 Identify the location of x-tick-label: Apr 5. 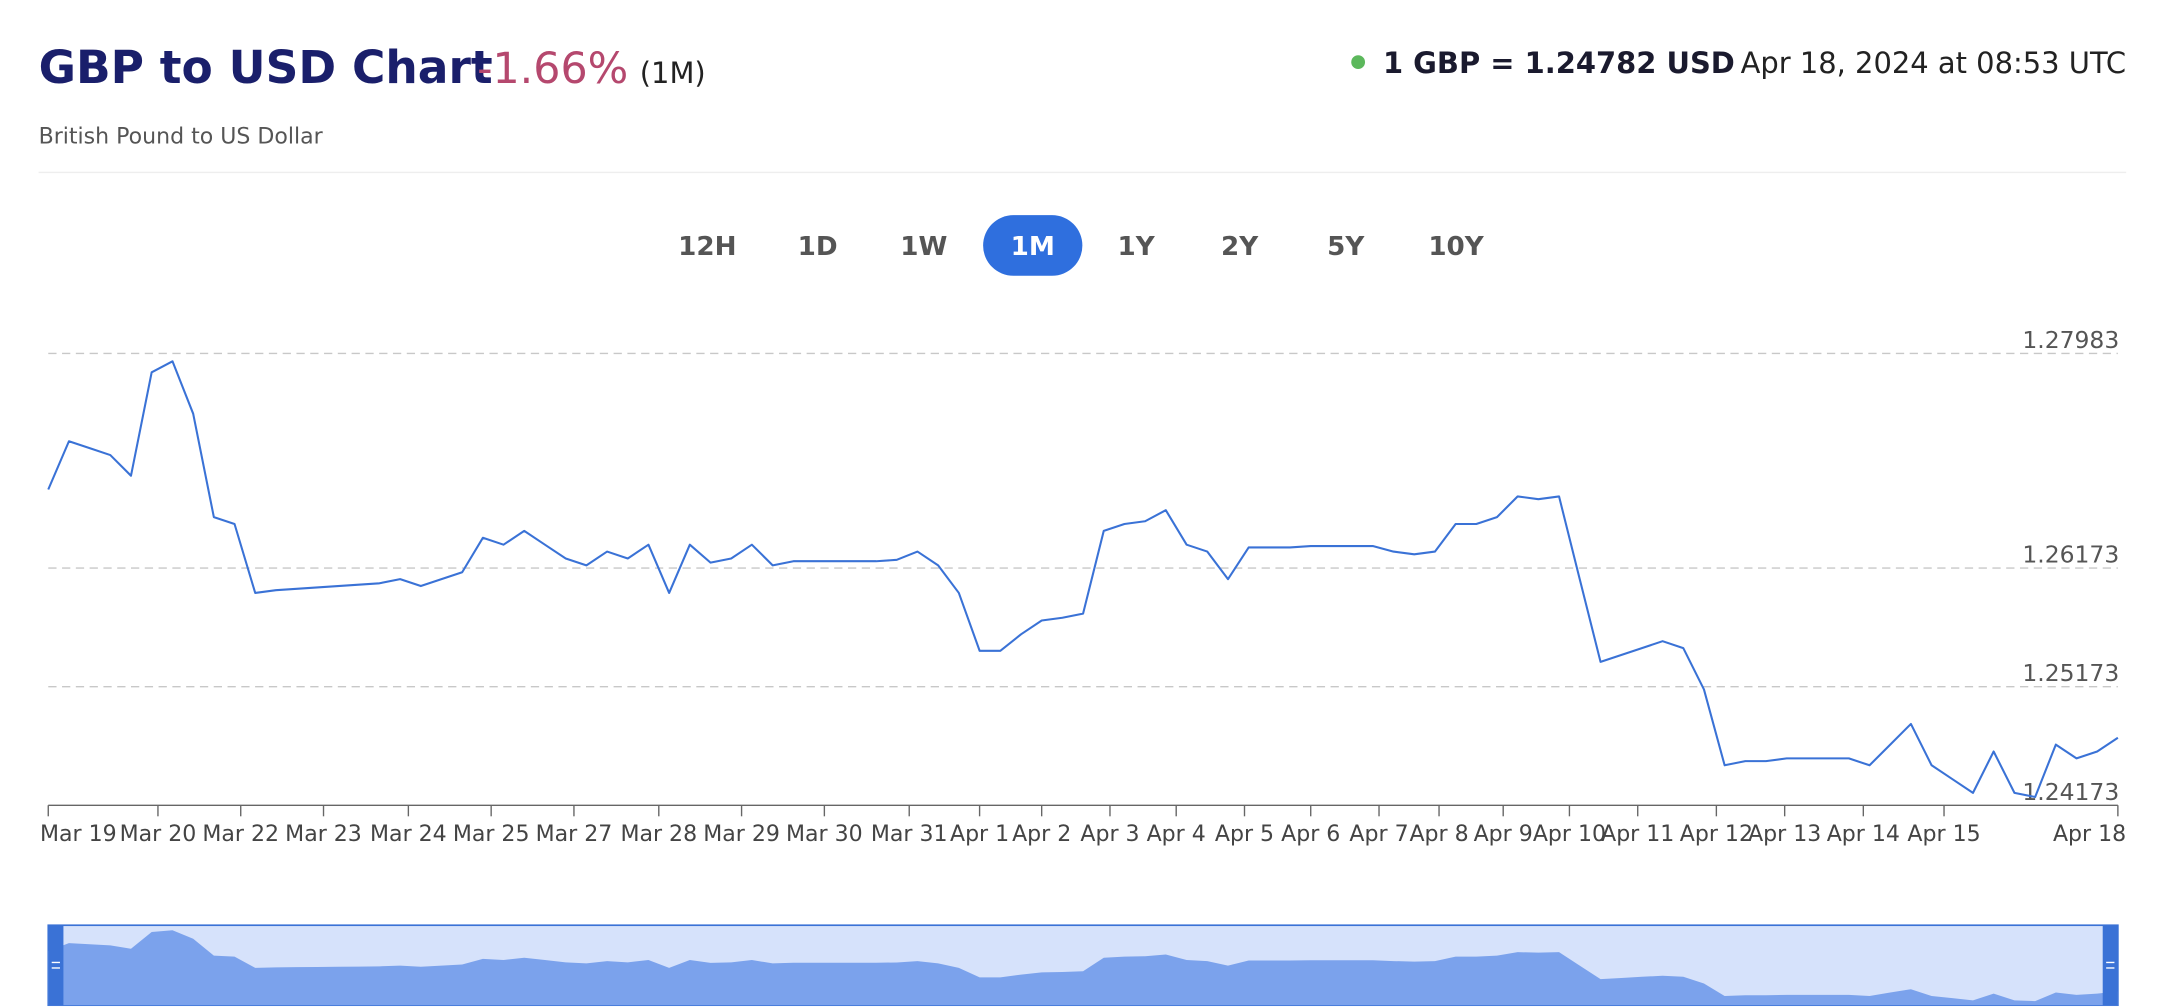
(1244, 834).